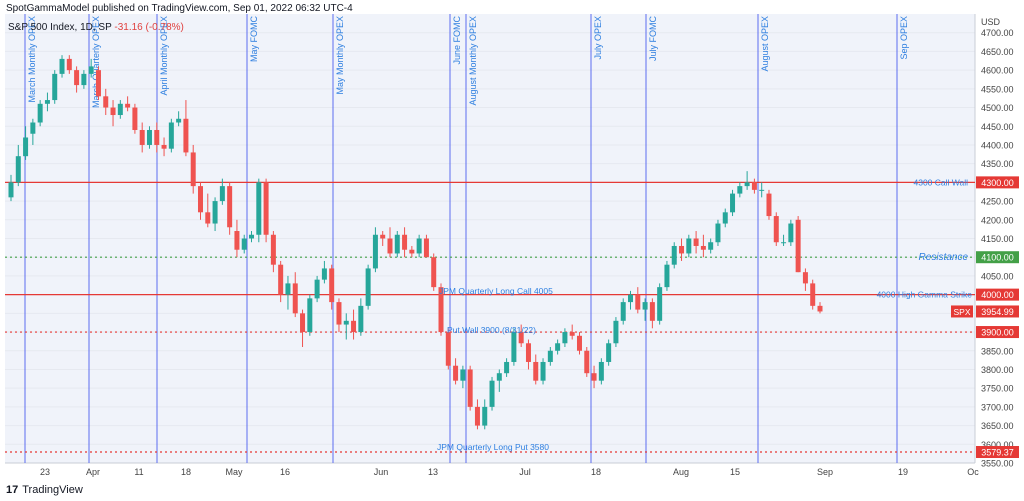 This screenshot has height=501, width=1024. Describe the element at coordinates (904, 38) in the screenshot. I see `event-label: Sep OPEX` at that location.